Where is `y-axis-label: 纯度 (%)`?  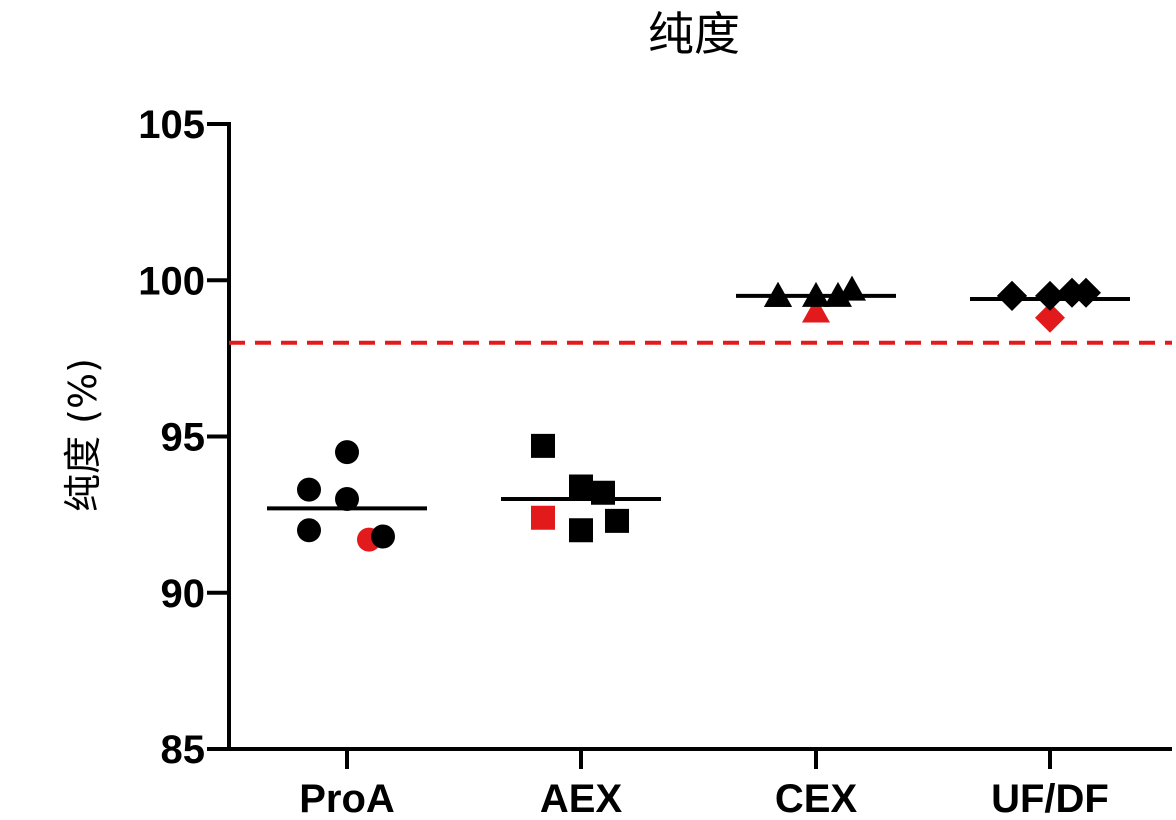
y-axis-label: 纯度 (%) is located at coordinates (83, 435).